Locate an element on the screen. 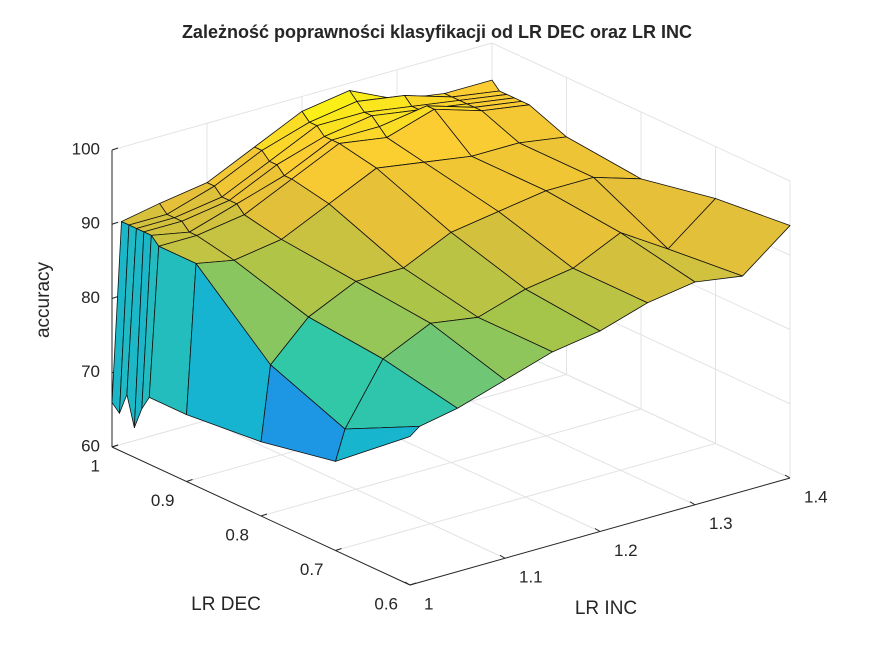 This screenshot has height=656, width=875. z-tick-label: 100 is located at coordinates (86, 148).